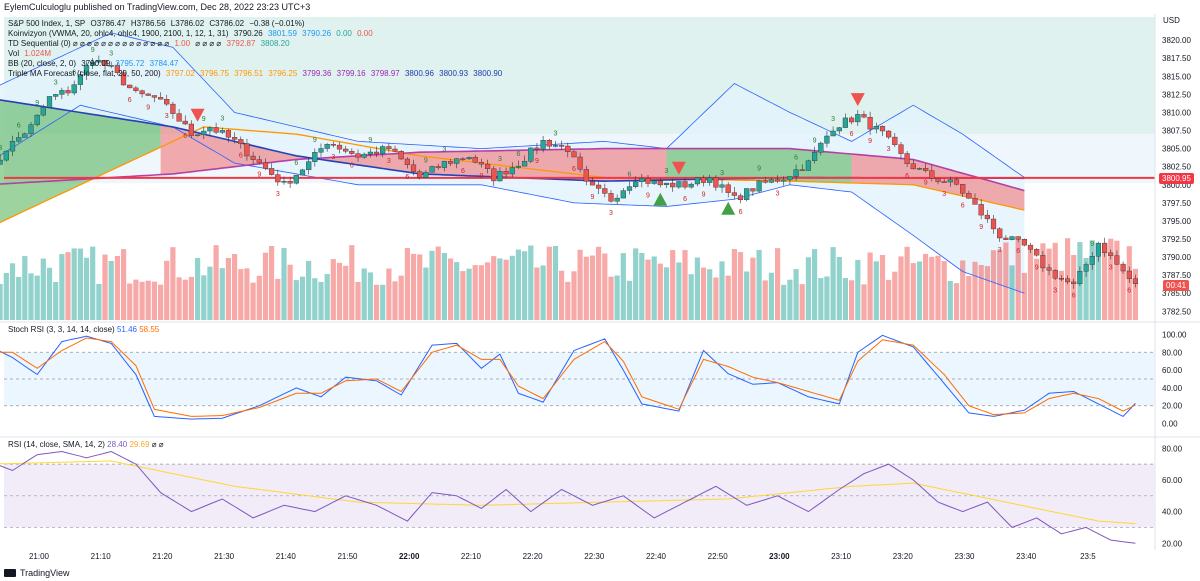 Image resolution: width=1200 pixels, height=581 pixels. I want to click on legend-tma-v1: 3797.02, so click(180, 73).